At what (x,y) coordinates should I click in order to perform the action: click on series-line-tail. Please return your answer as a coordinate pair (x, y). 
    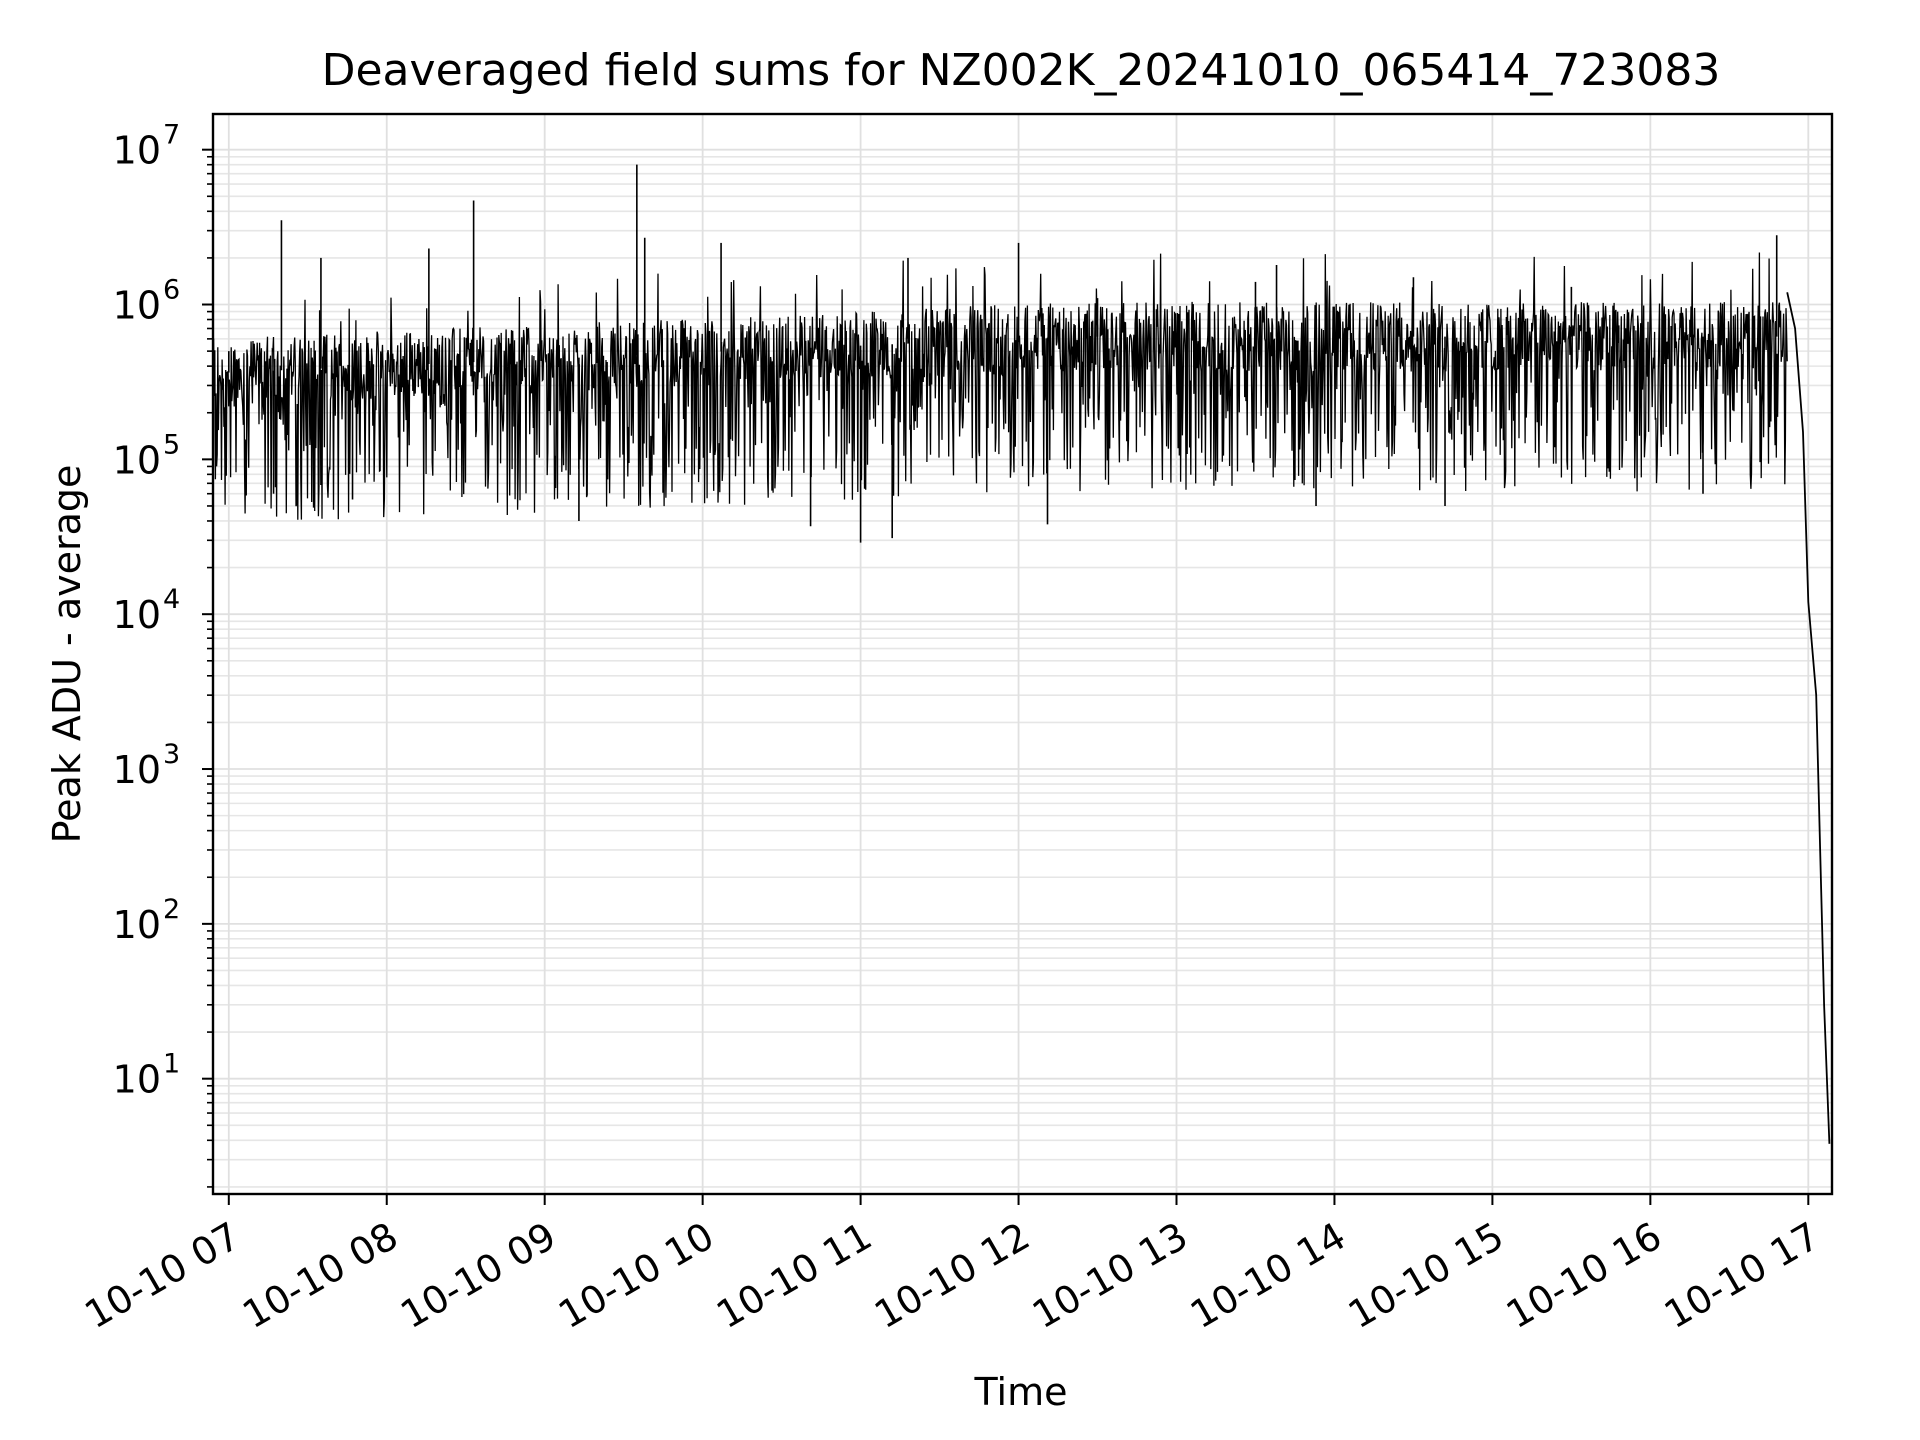
    Looking at the image, I should click on (1808, 718).